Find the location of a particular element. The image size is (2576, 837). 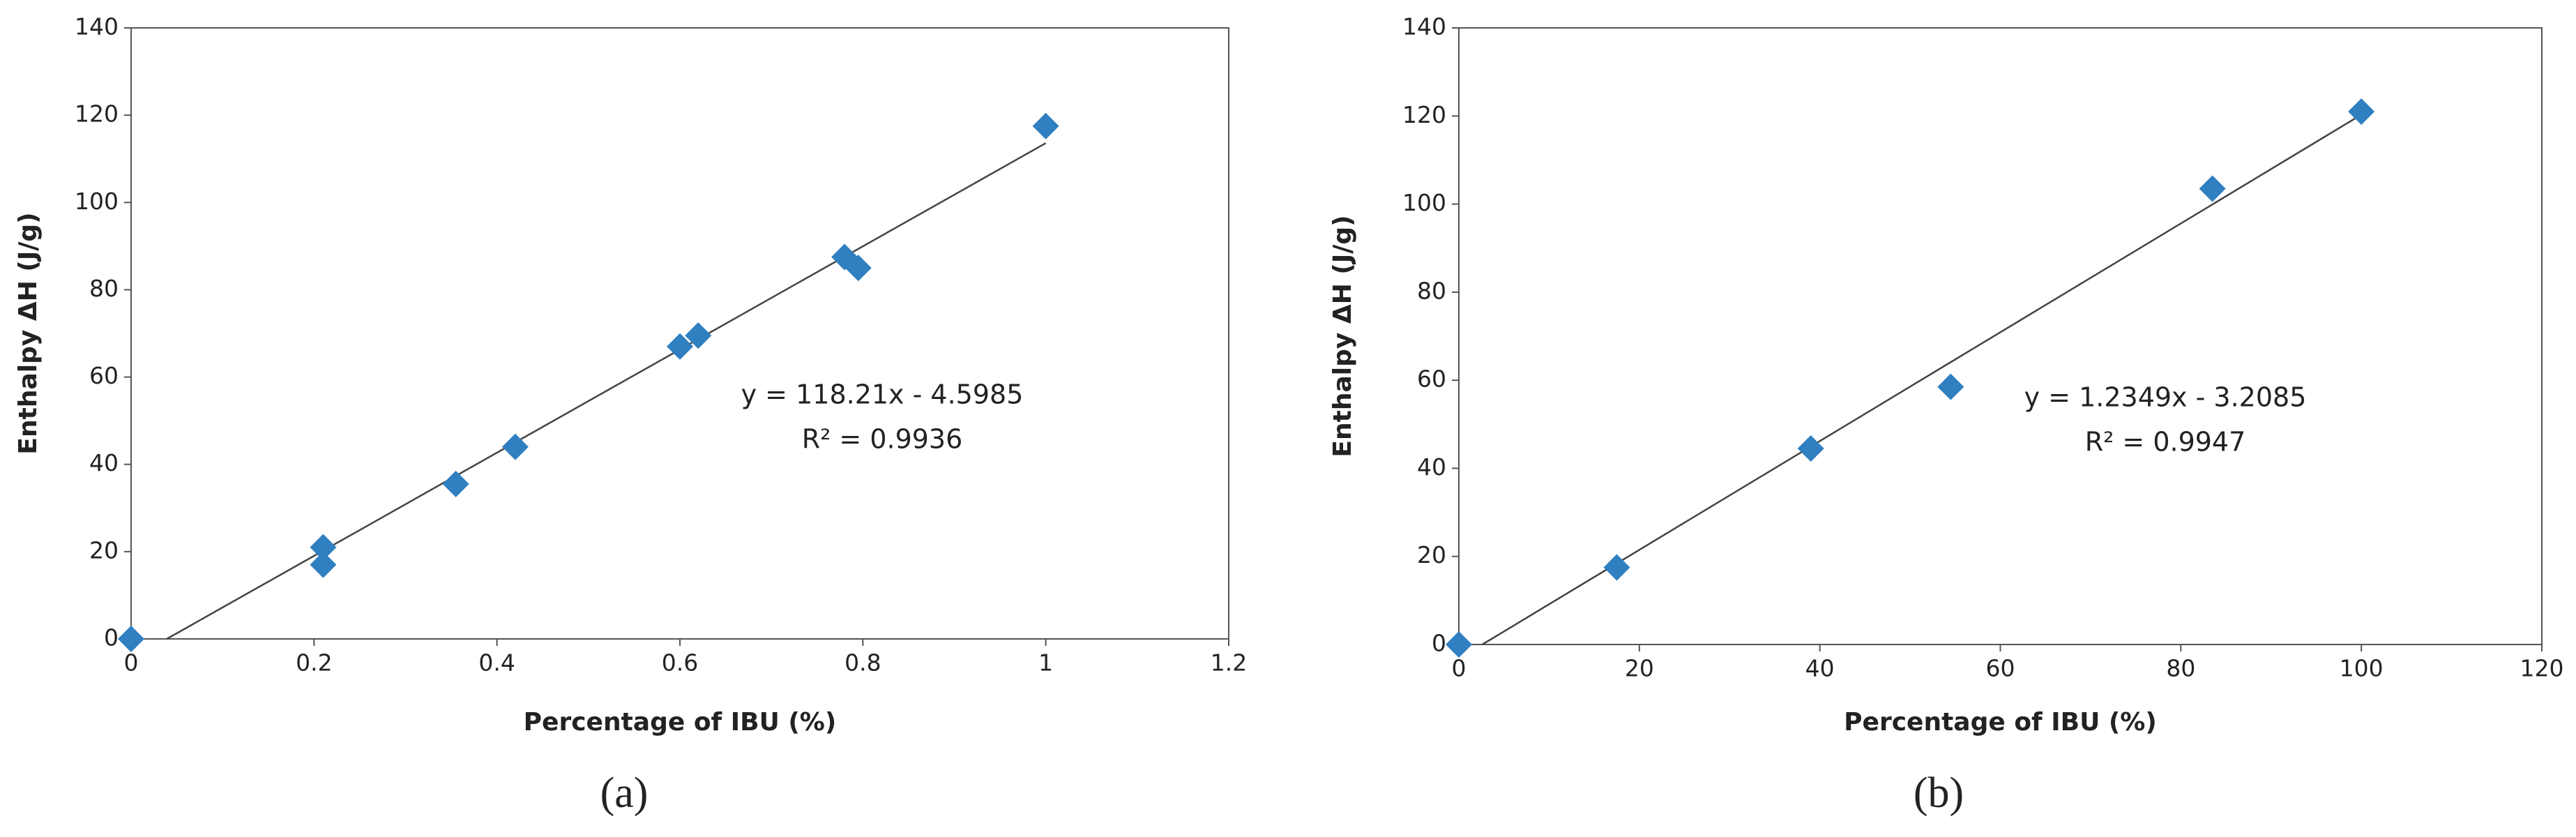

x-tick-label: 120 is located at coordinates (2542, 668).